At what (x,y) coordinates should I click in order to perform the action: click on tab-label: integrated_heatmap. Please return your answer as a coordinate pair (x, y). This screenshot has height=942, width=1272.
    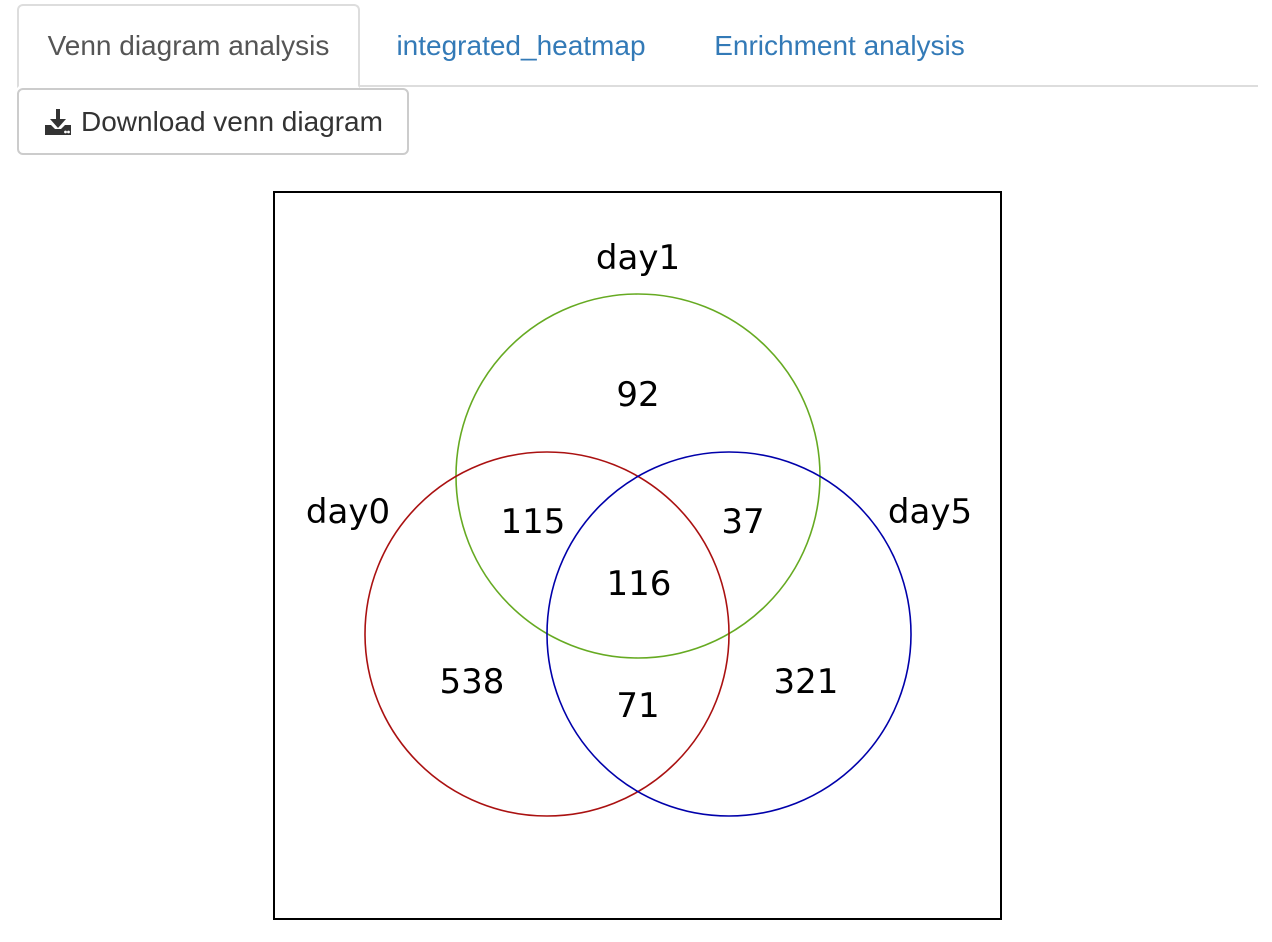
    Looking at the image, I should click on (521, 45).